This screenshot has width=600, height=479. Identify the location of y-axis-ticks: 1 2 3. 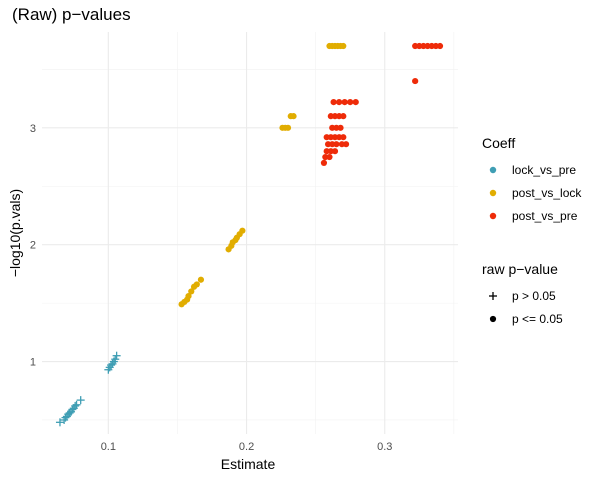
(33, 246).